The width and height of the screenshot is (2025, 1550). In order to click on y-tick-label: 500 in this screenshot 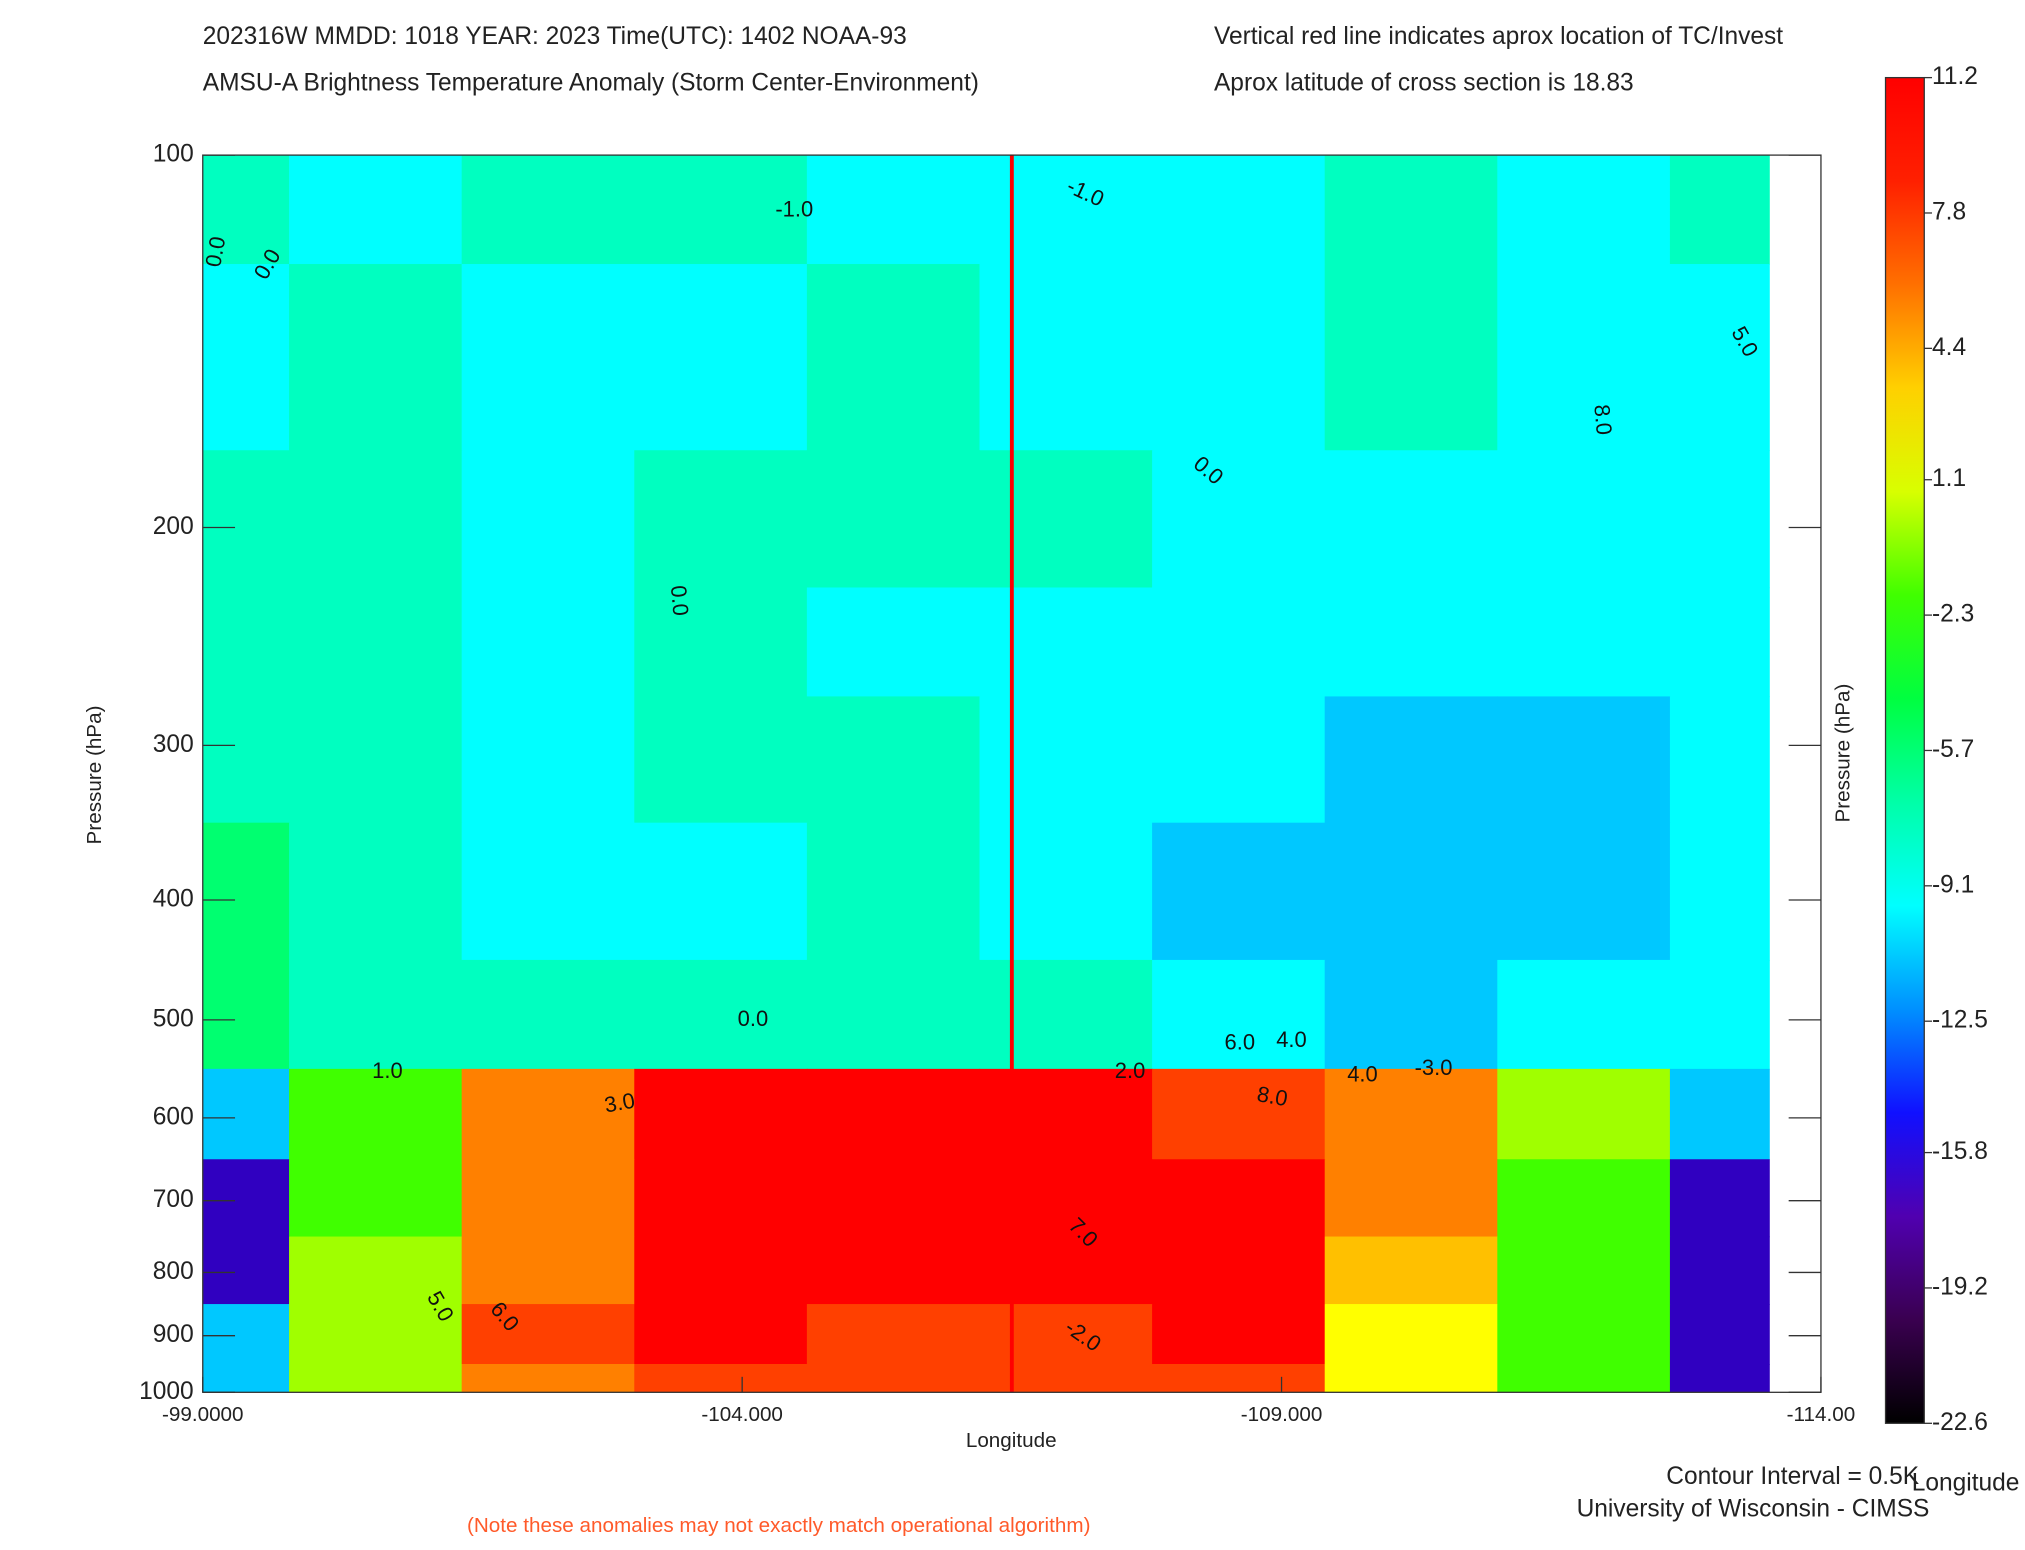, I will do `click(173, 1018)`.